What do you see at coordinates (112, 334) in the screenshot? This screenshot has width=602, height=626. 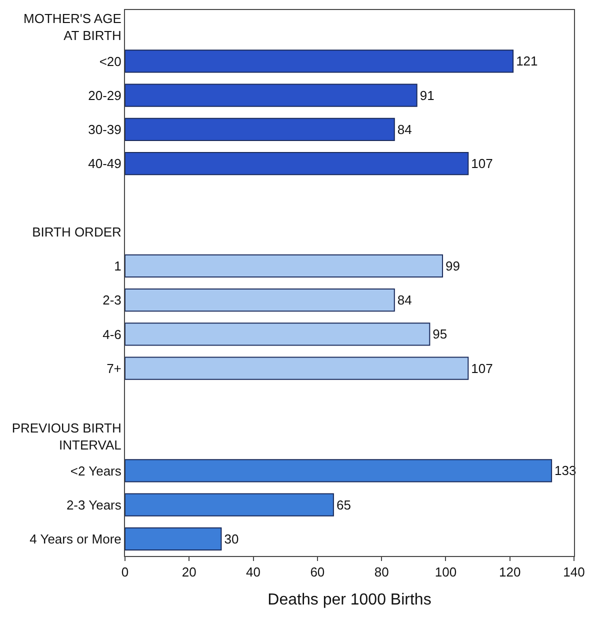 I see `y-tick-label: 4-6` at bounding box center [112, 334].